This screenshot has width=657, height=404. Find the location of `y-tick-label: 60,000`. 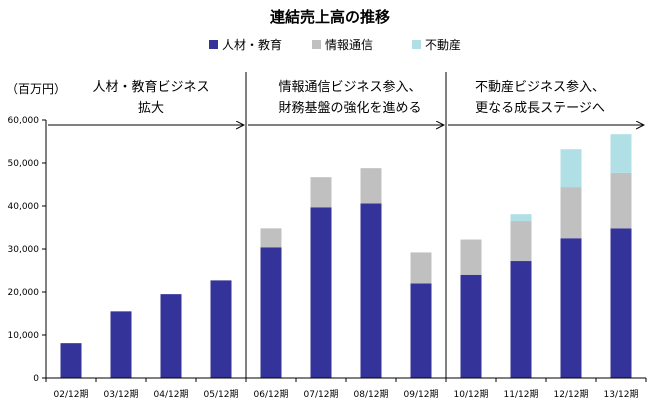

y-tick-label: 60,000 is located at coordinates (24, 121).